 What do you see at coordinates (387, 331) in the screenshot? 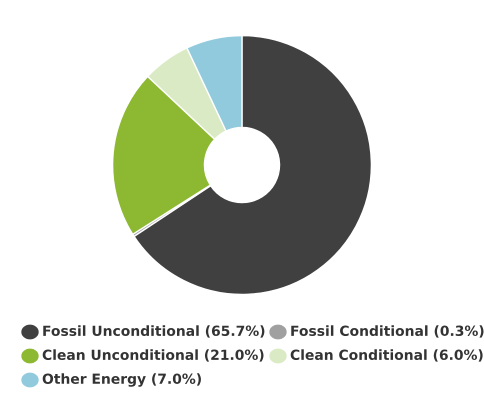
I see `legend-label: Fossil Conditional (0.3%)` at bounding box center [387, 331].